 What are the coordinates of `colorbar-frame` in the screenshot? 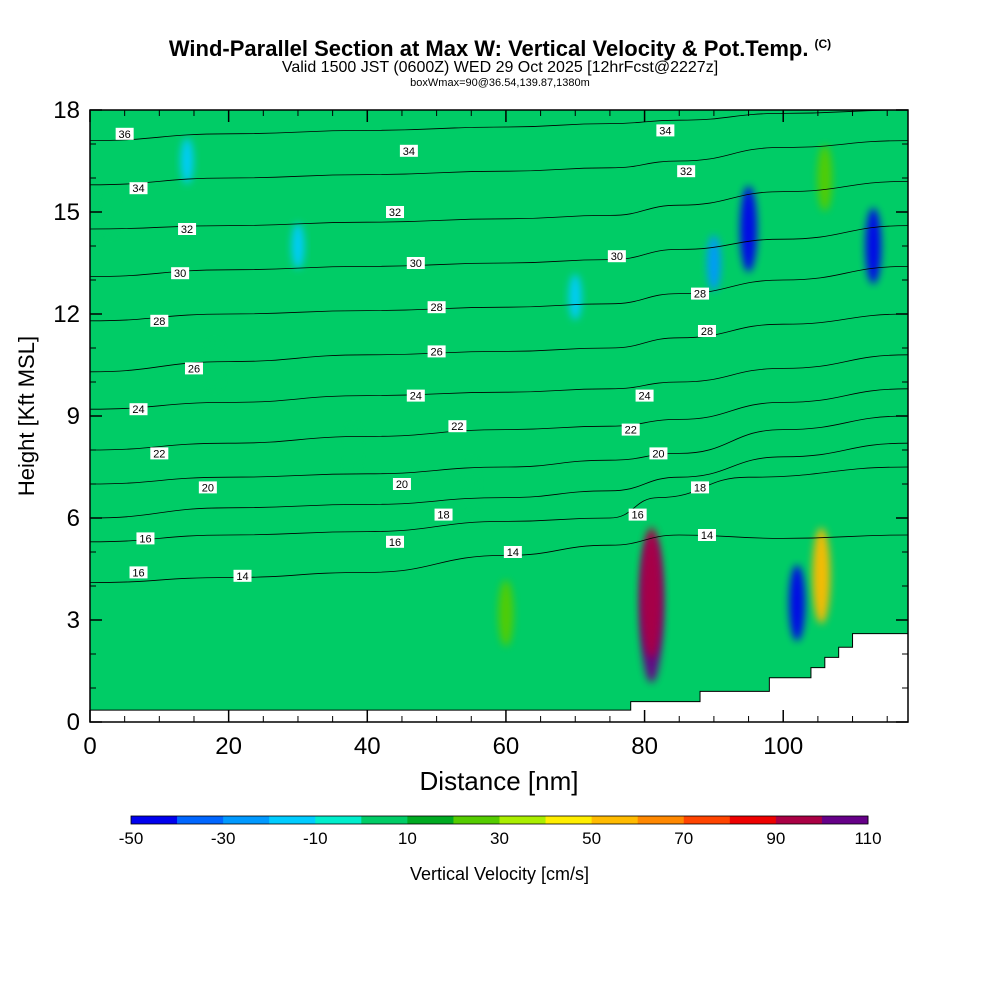 It's located at (499, 820).